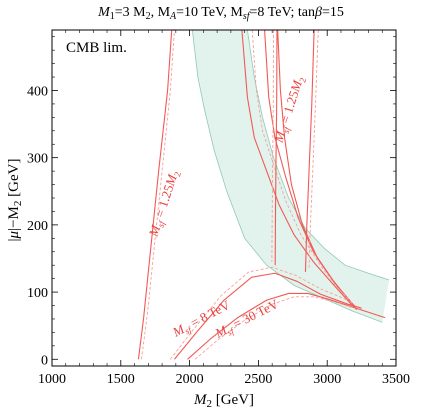 The height and width of the screenshot is (414, 422). I want to click on series-line-arc-8tev-dash, so click(259, 313).